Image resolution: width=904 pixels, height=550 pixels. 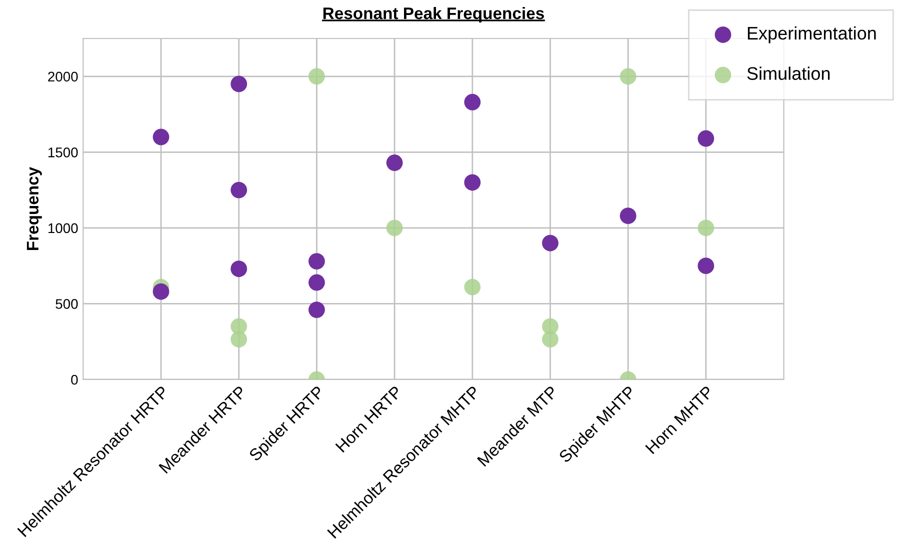 What do you see at coordinates (34, 208) in the screenshot?
I see `y-axis-title: Frequency` at bounding box center [34, 208].